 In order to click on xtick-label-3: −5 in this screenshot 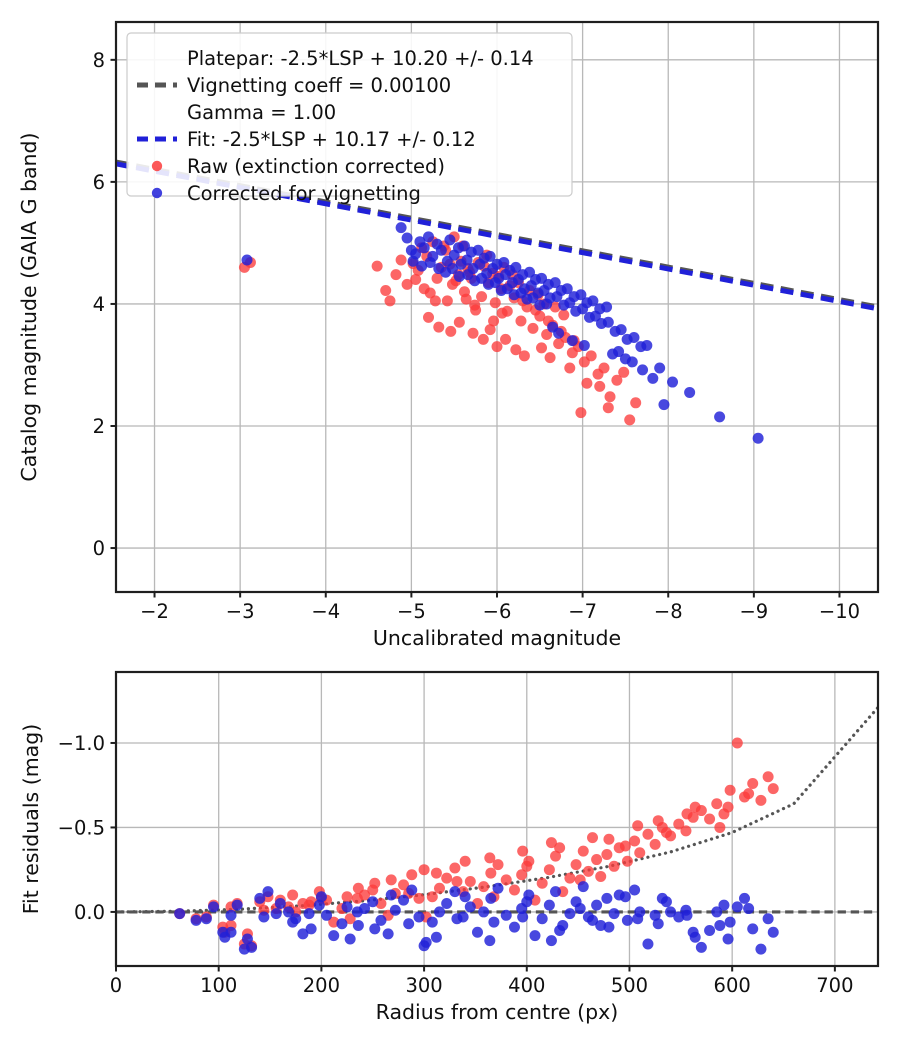, I will do `click(411, 611)`.